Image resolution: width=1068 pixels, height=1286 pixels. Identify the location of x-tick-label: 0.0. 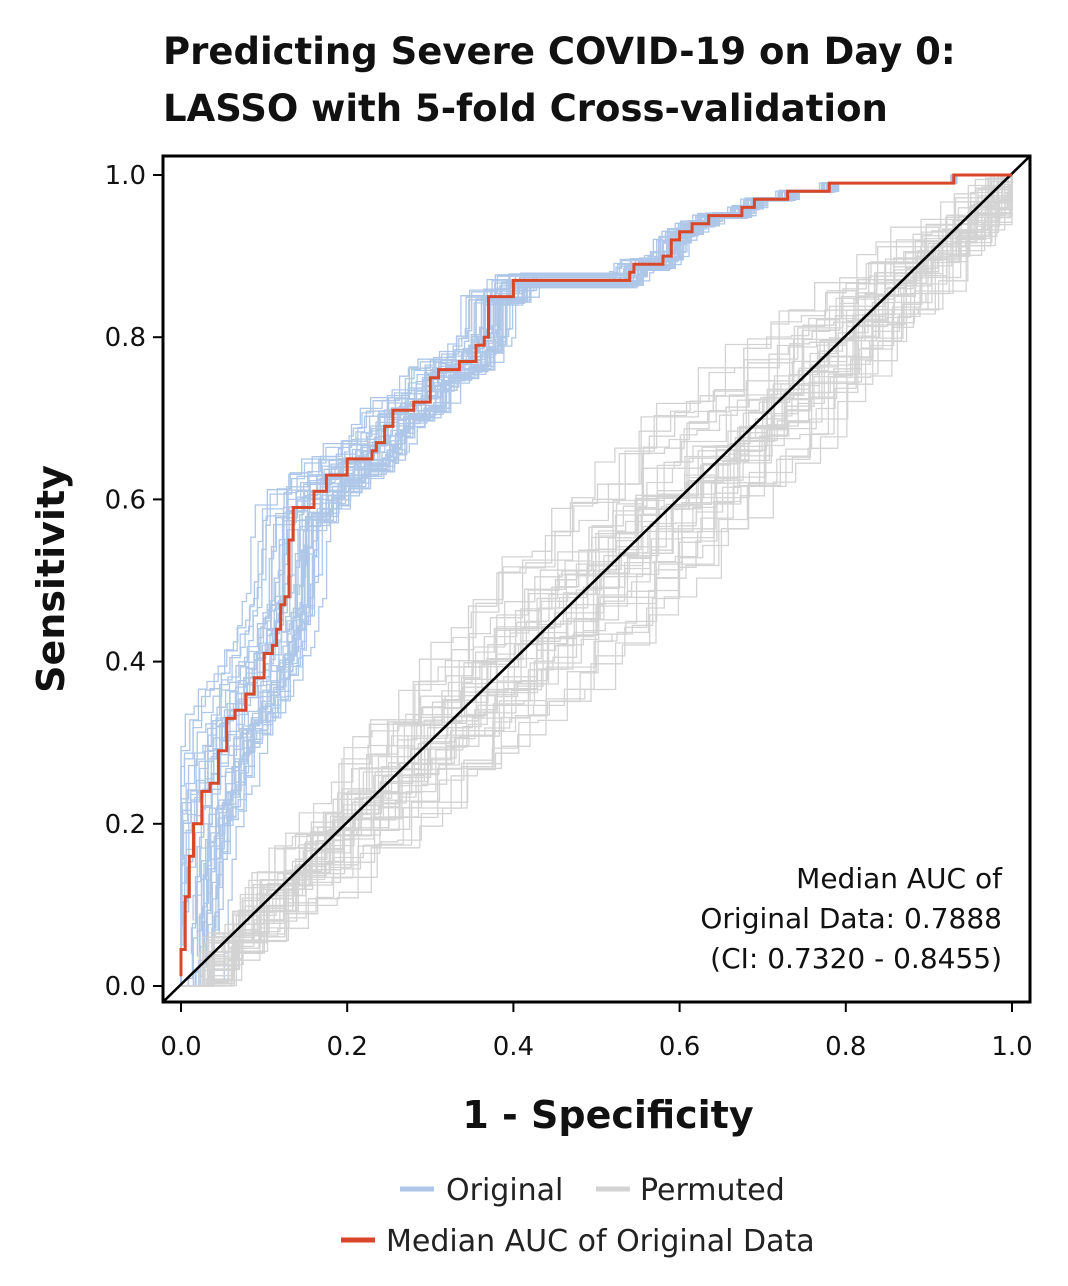
(180, 1047).